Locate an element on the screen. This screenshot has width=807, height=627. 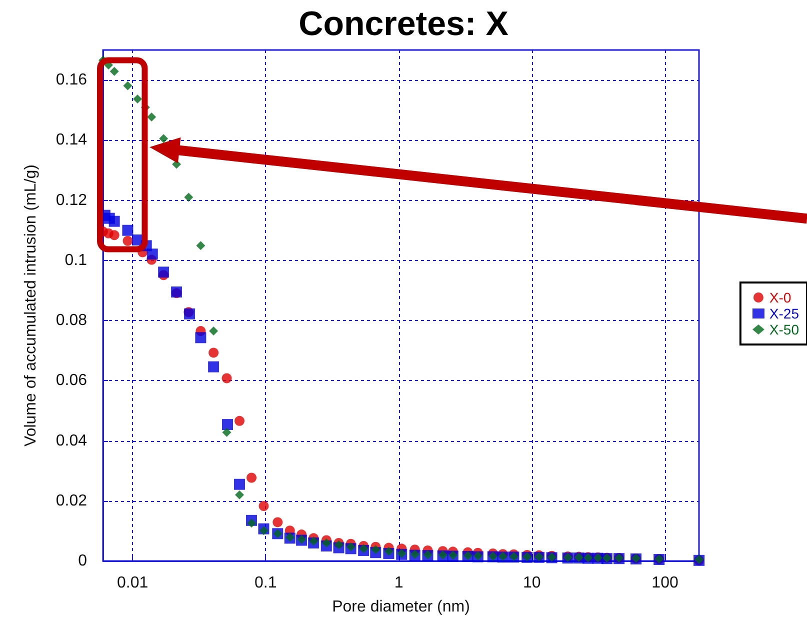
legend-label: X-0 is located at coordinates (780, 298).